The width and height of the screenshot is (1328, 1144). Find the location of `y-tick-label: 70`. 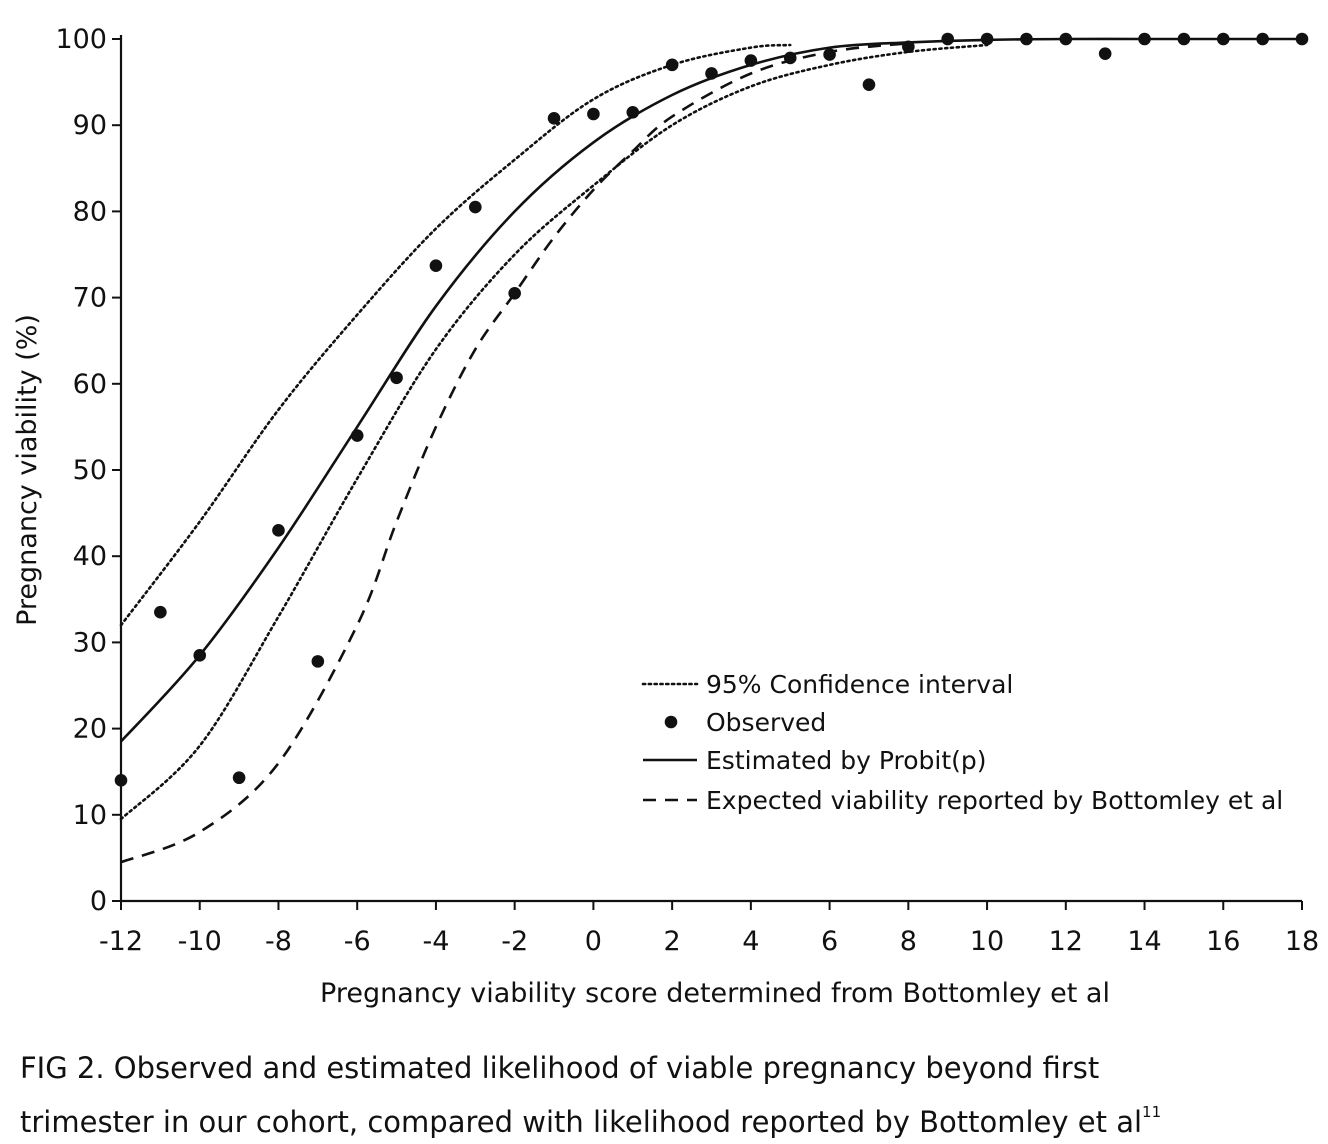

y-tick-label: 70 is located at coordinates (90, 298).